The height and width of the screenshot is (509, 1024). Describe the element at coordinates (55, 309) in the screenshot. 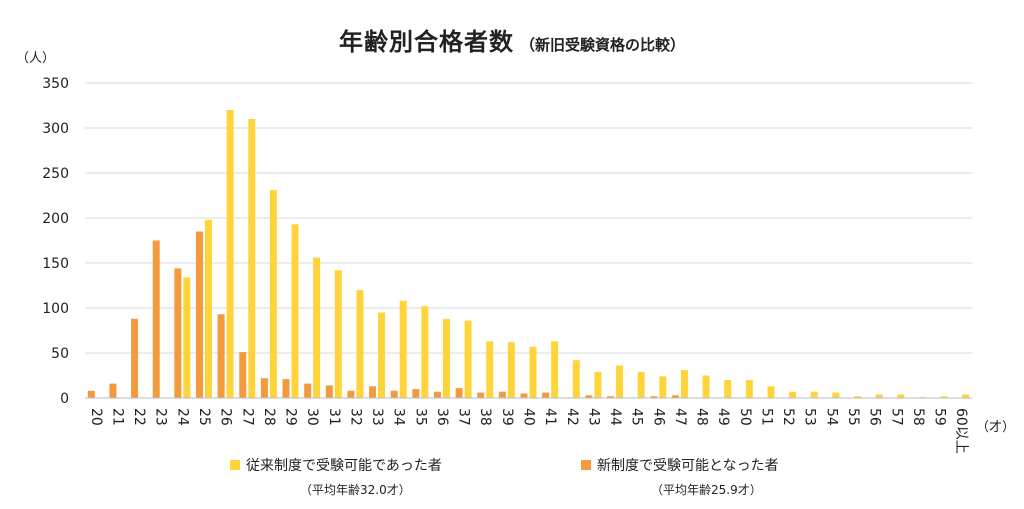

I see `y-tick-label: 100` at that location.